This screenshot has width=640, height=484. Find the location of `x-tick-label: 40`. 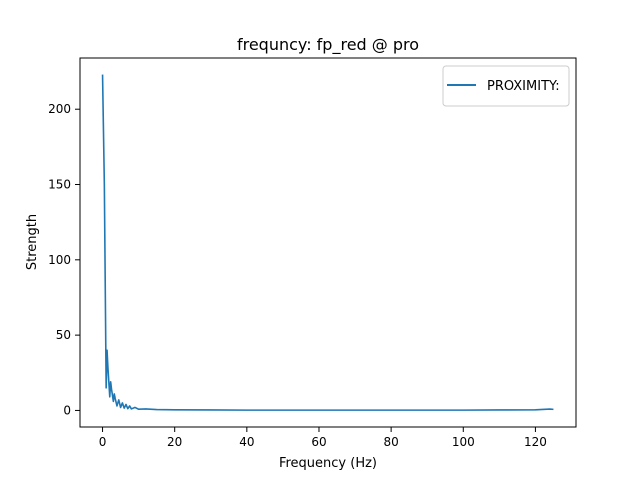

x-tick-label: 40 is located at coordinates (246, 442).